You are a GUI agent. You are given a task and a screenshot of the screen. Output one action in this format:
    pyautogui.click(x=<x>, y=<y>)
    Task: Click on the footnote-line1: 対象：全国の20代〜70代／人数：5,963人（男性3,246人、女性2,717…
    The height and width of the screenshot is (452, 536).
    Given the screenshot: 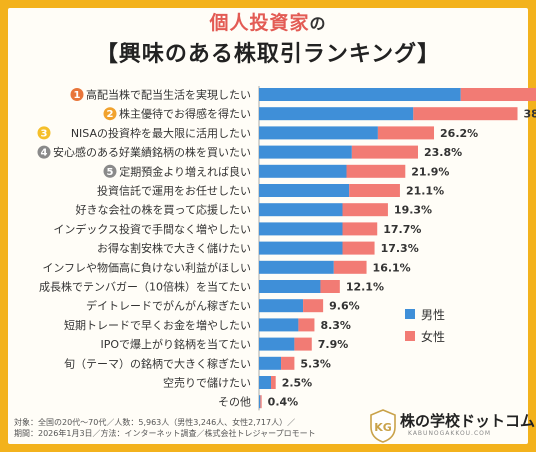 What is the action you would take?
    pyautogui.click(x=155, y=422)
    